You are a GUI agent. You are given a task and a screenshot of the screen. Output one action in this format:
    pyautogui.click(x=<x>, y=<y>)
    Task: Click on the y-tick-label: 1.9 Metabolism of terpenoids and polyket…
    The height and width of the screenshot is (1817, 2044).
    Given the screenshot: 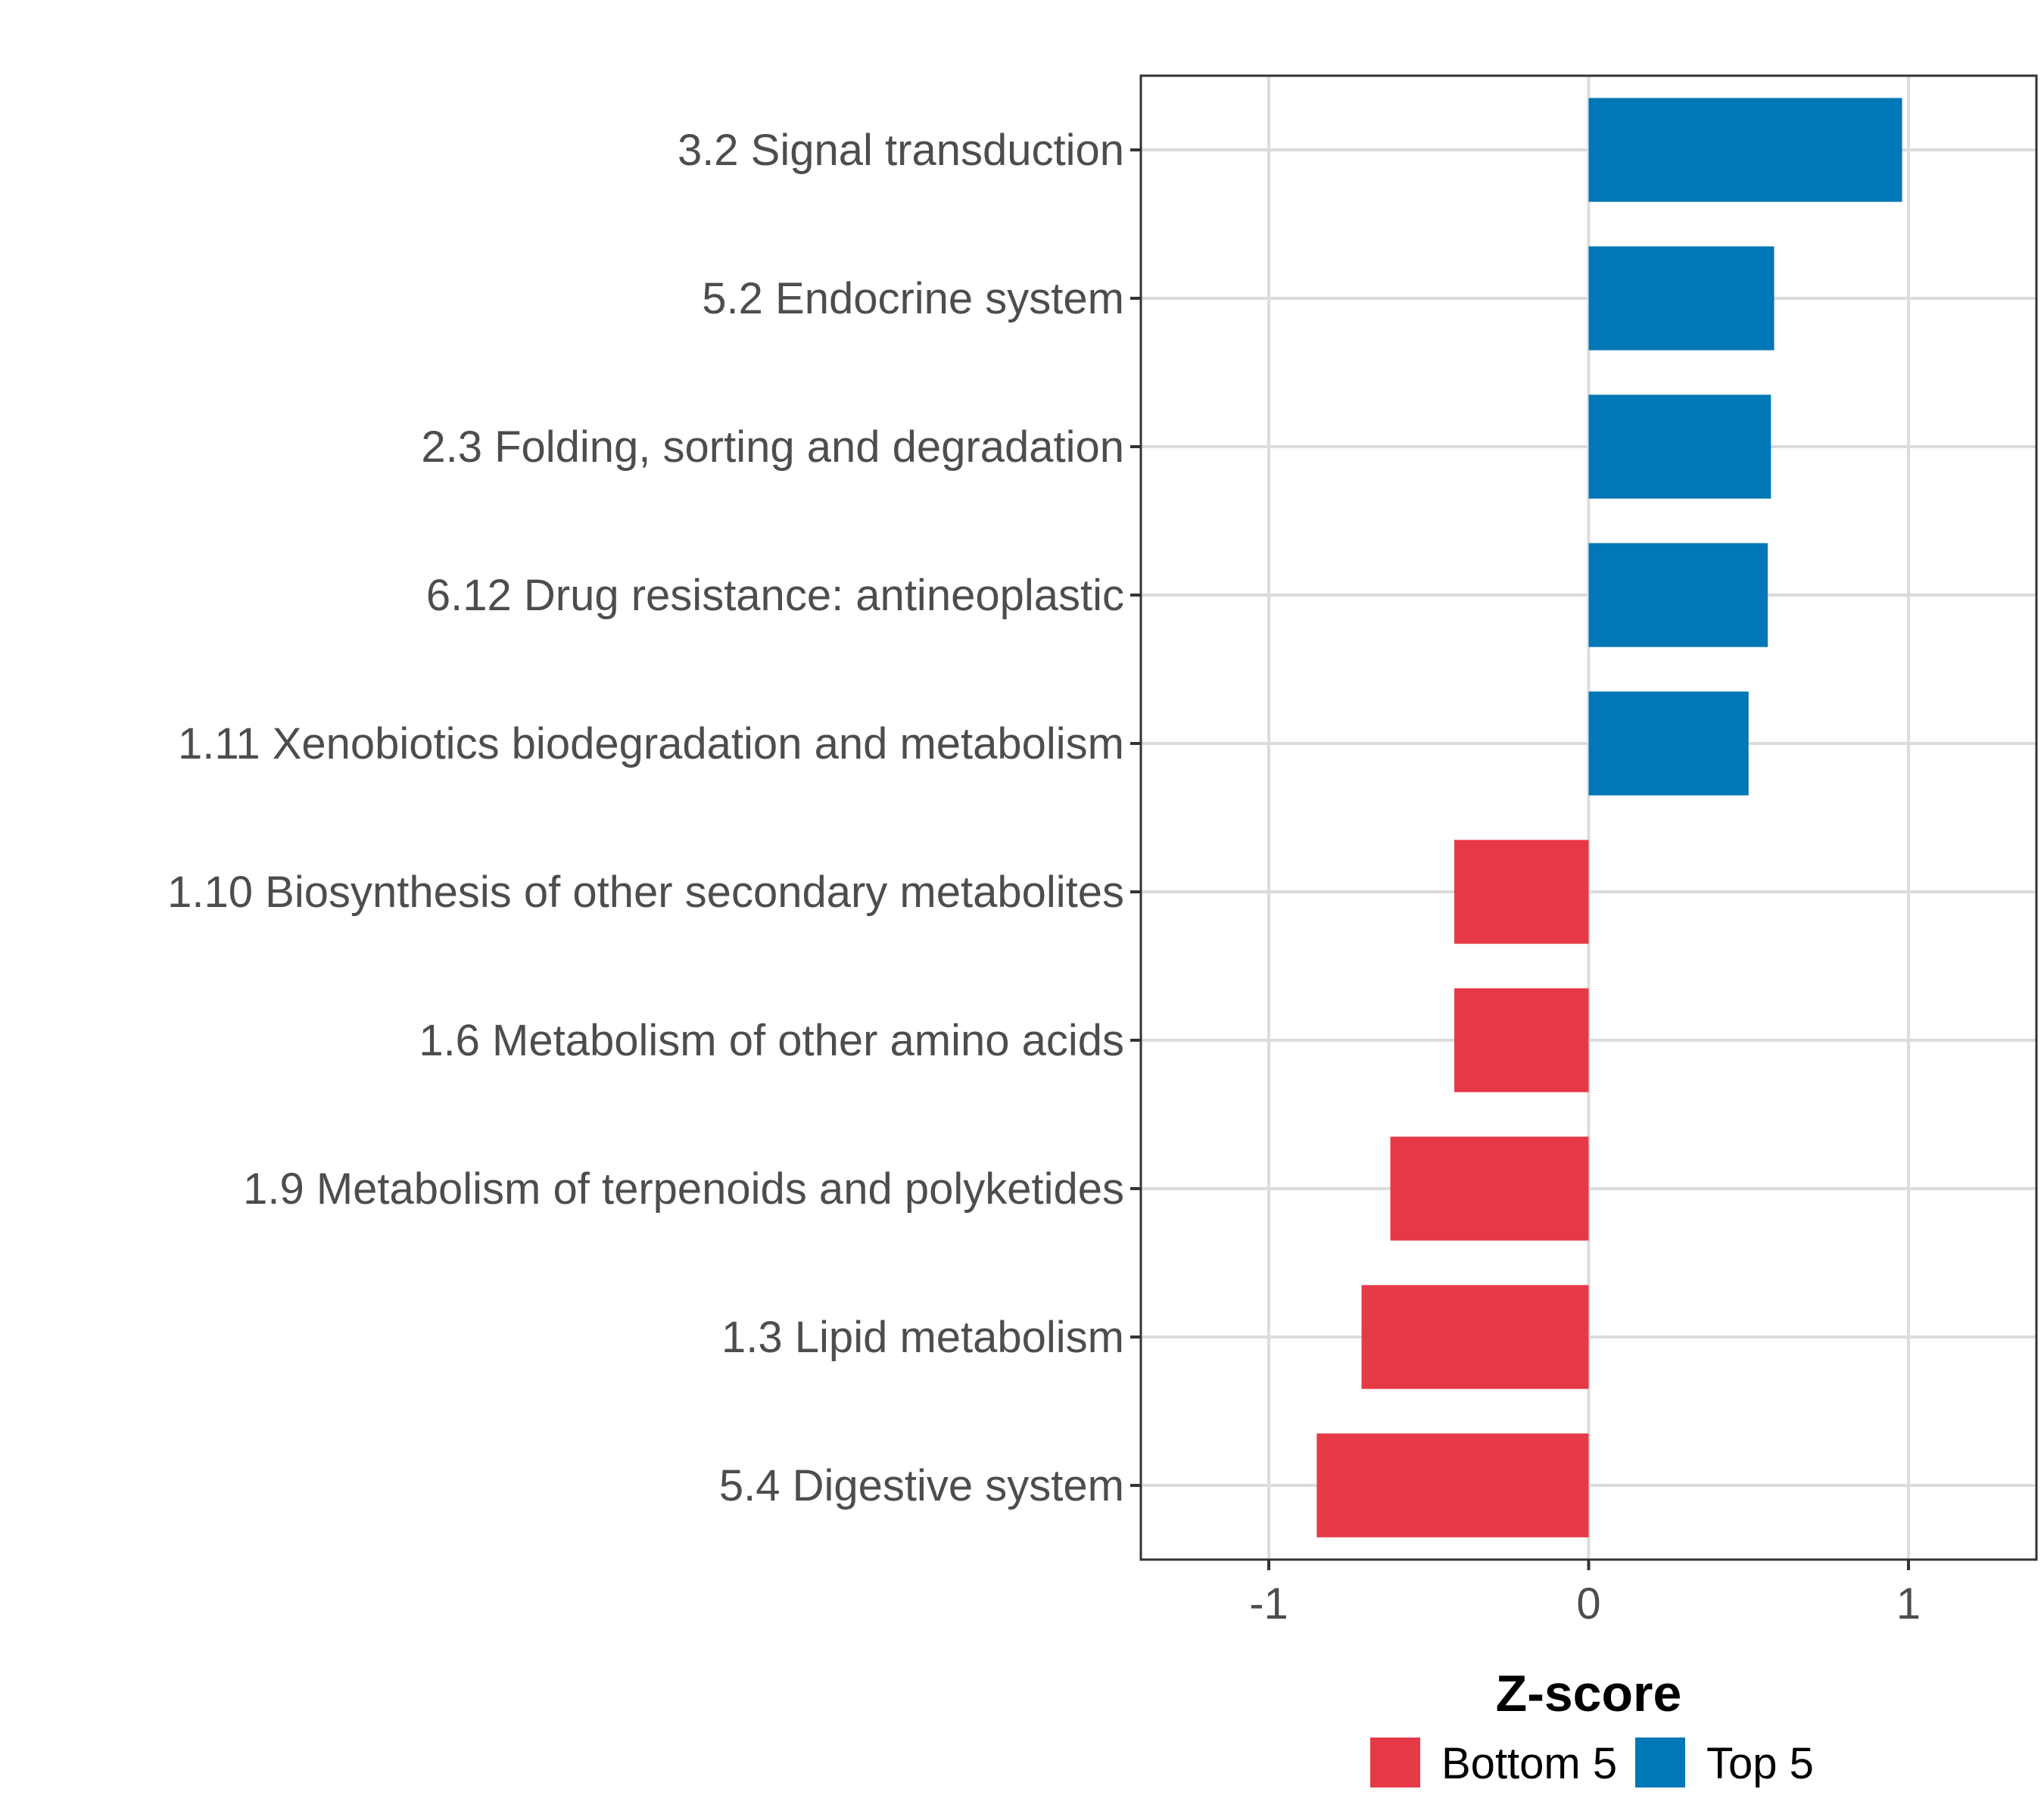 What is the action you would take?
    pyautogui.click(x=683, y=1189)
    